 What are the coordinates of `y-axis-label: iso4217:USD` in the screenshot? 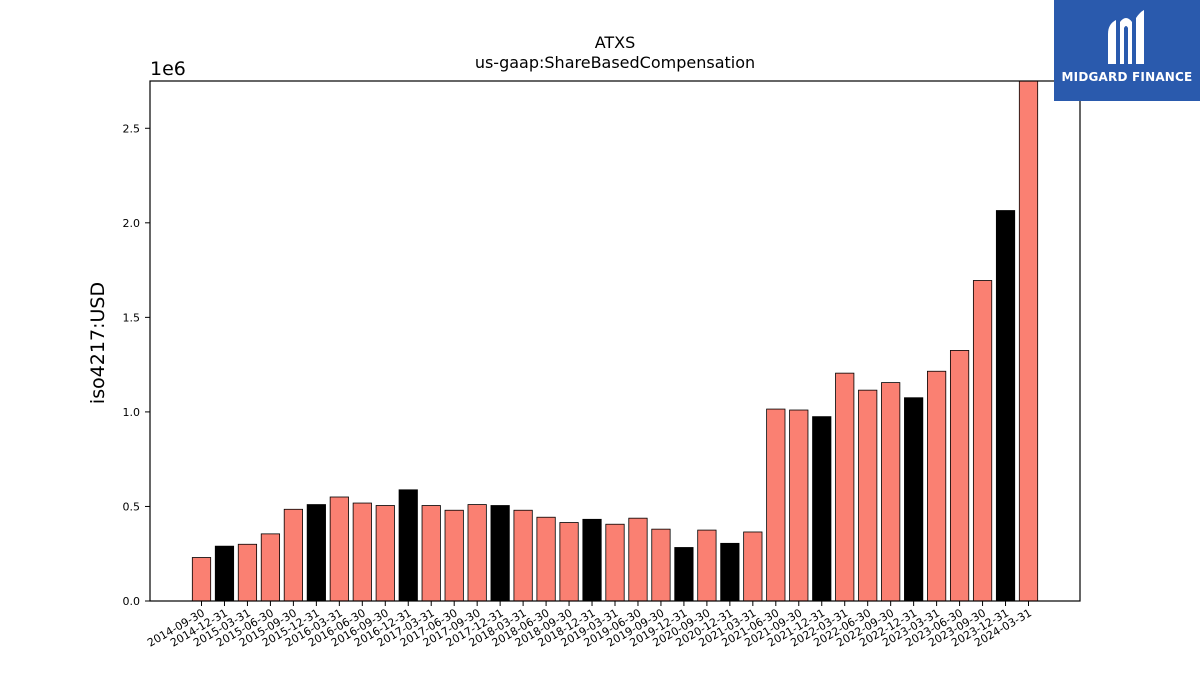 It's located at (98, 343).